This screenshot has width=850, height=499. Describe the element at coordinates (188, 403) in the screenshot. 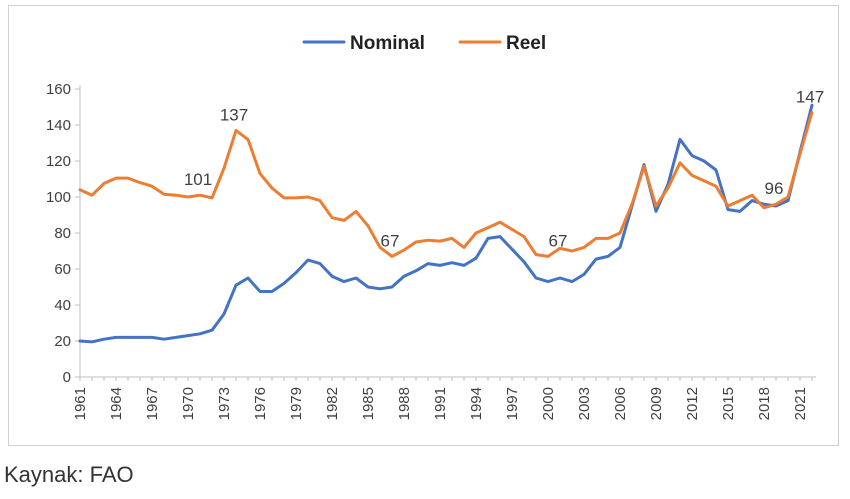

I see `x-tick-label: 1970` at that location.